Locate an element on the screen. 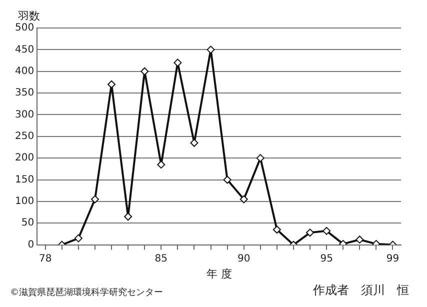 This screenshot has height=307, width=427. y-tick-label: 500 is located at coordinates (24, 28).